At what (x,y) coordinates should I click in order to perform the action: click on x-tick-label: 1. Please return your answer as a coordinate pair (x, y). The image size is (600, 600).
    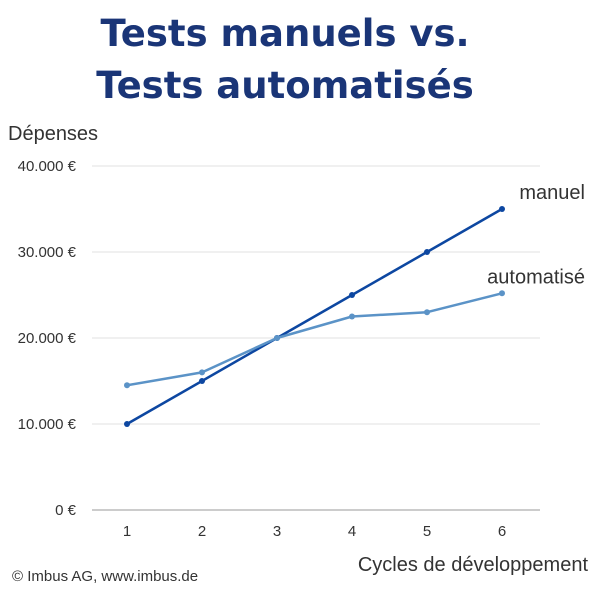
    Looking at the image, I should click on (127, 531).